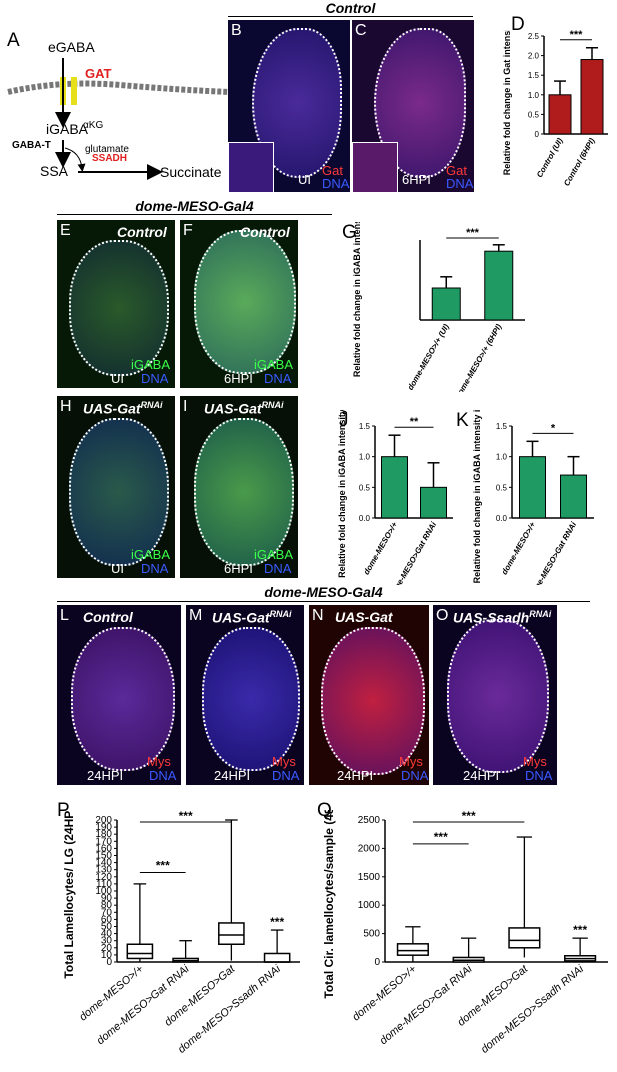 The height and width of the screenshot is (1072, 617). What do you see at coordinates (518, 24) in the screenshot?
I see `panel-letter-d: D` at bounding box center [518, 24].